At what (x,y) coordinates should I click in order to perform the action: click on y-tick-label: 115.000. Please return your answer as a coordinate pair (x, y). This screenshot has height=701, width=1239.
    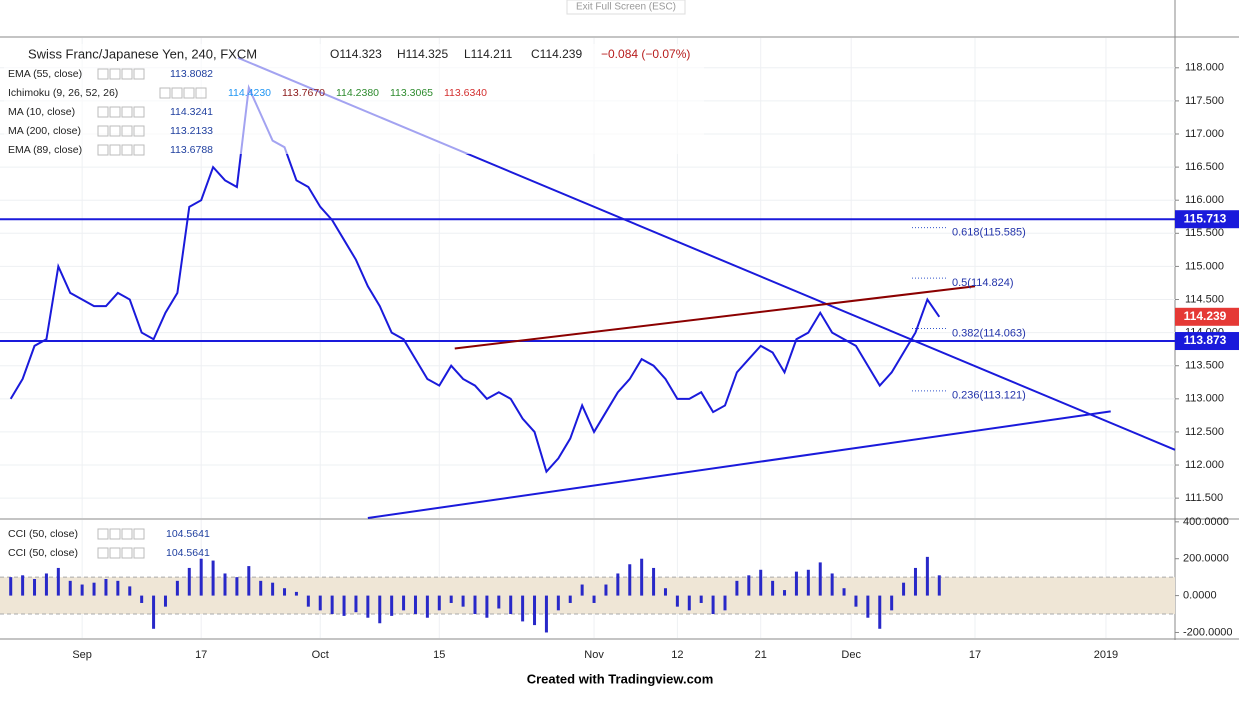
    Looking at the image, I should click on (1204, 266).